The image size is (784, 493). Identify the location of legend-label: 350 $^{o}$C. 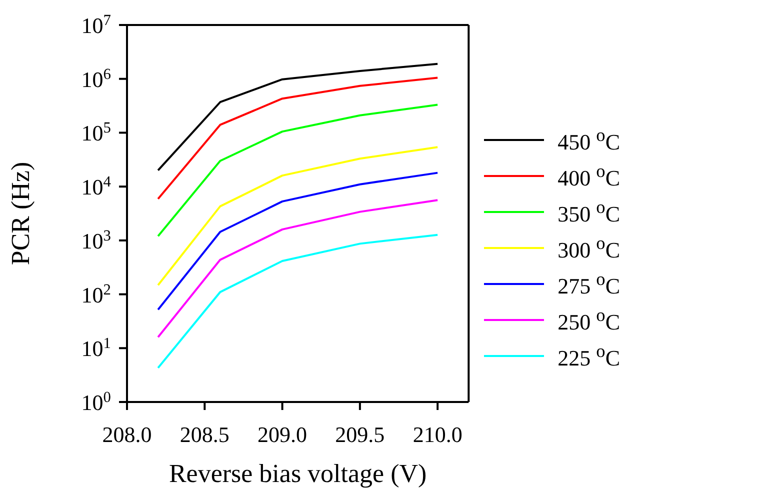
(589, 212).